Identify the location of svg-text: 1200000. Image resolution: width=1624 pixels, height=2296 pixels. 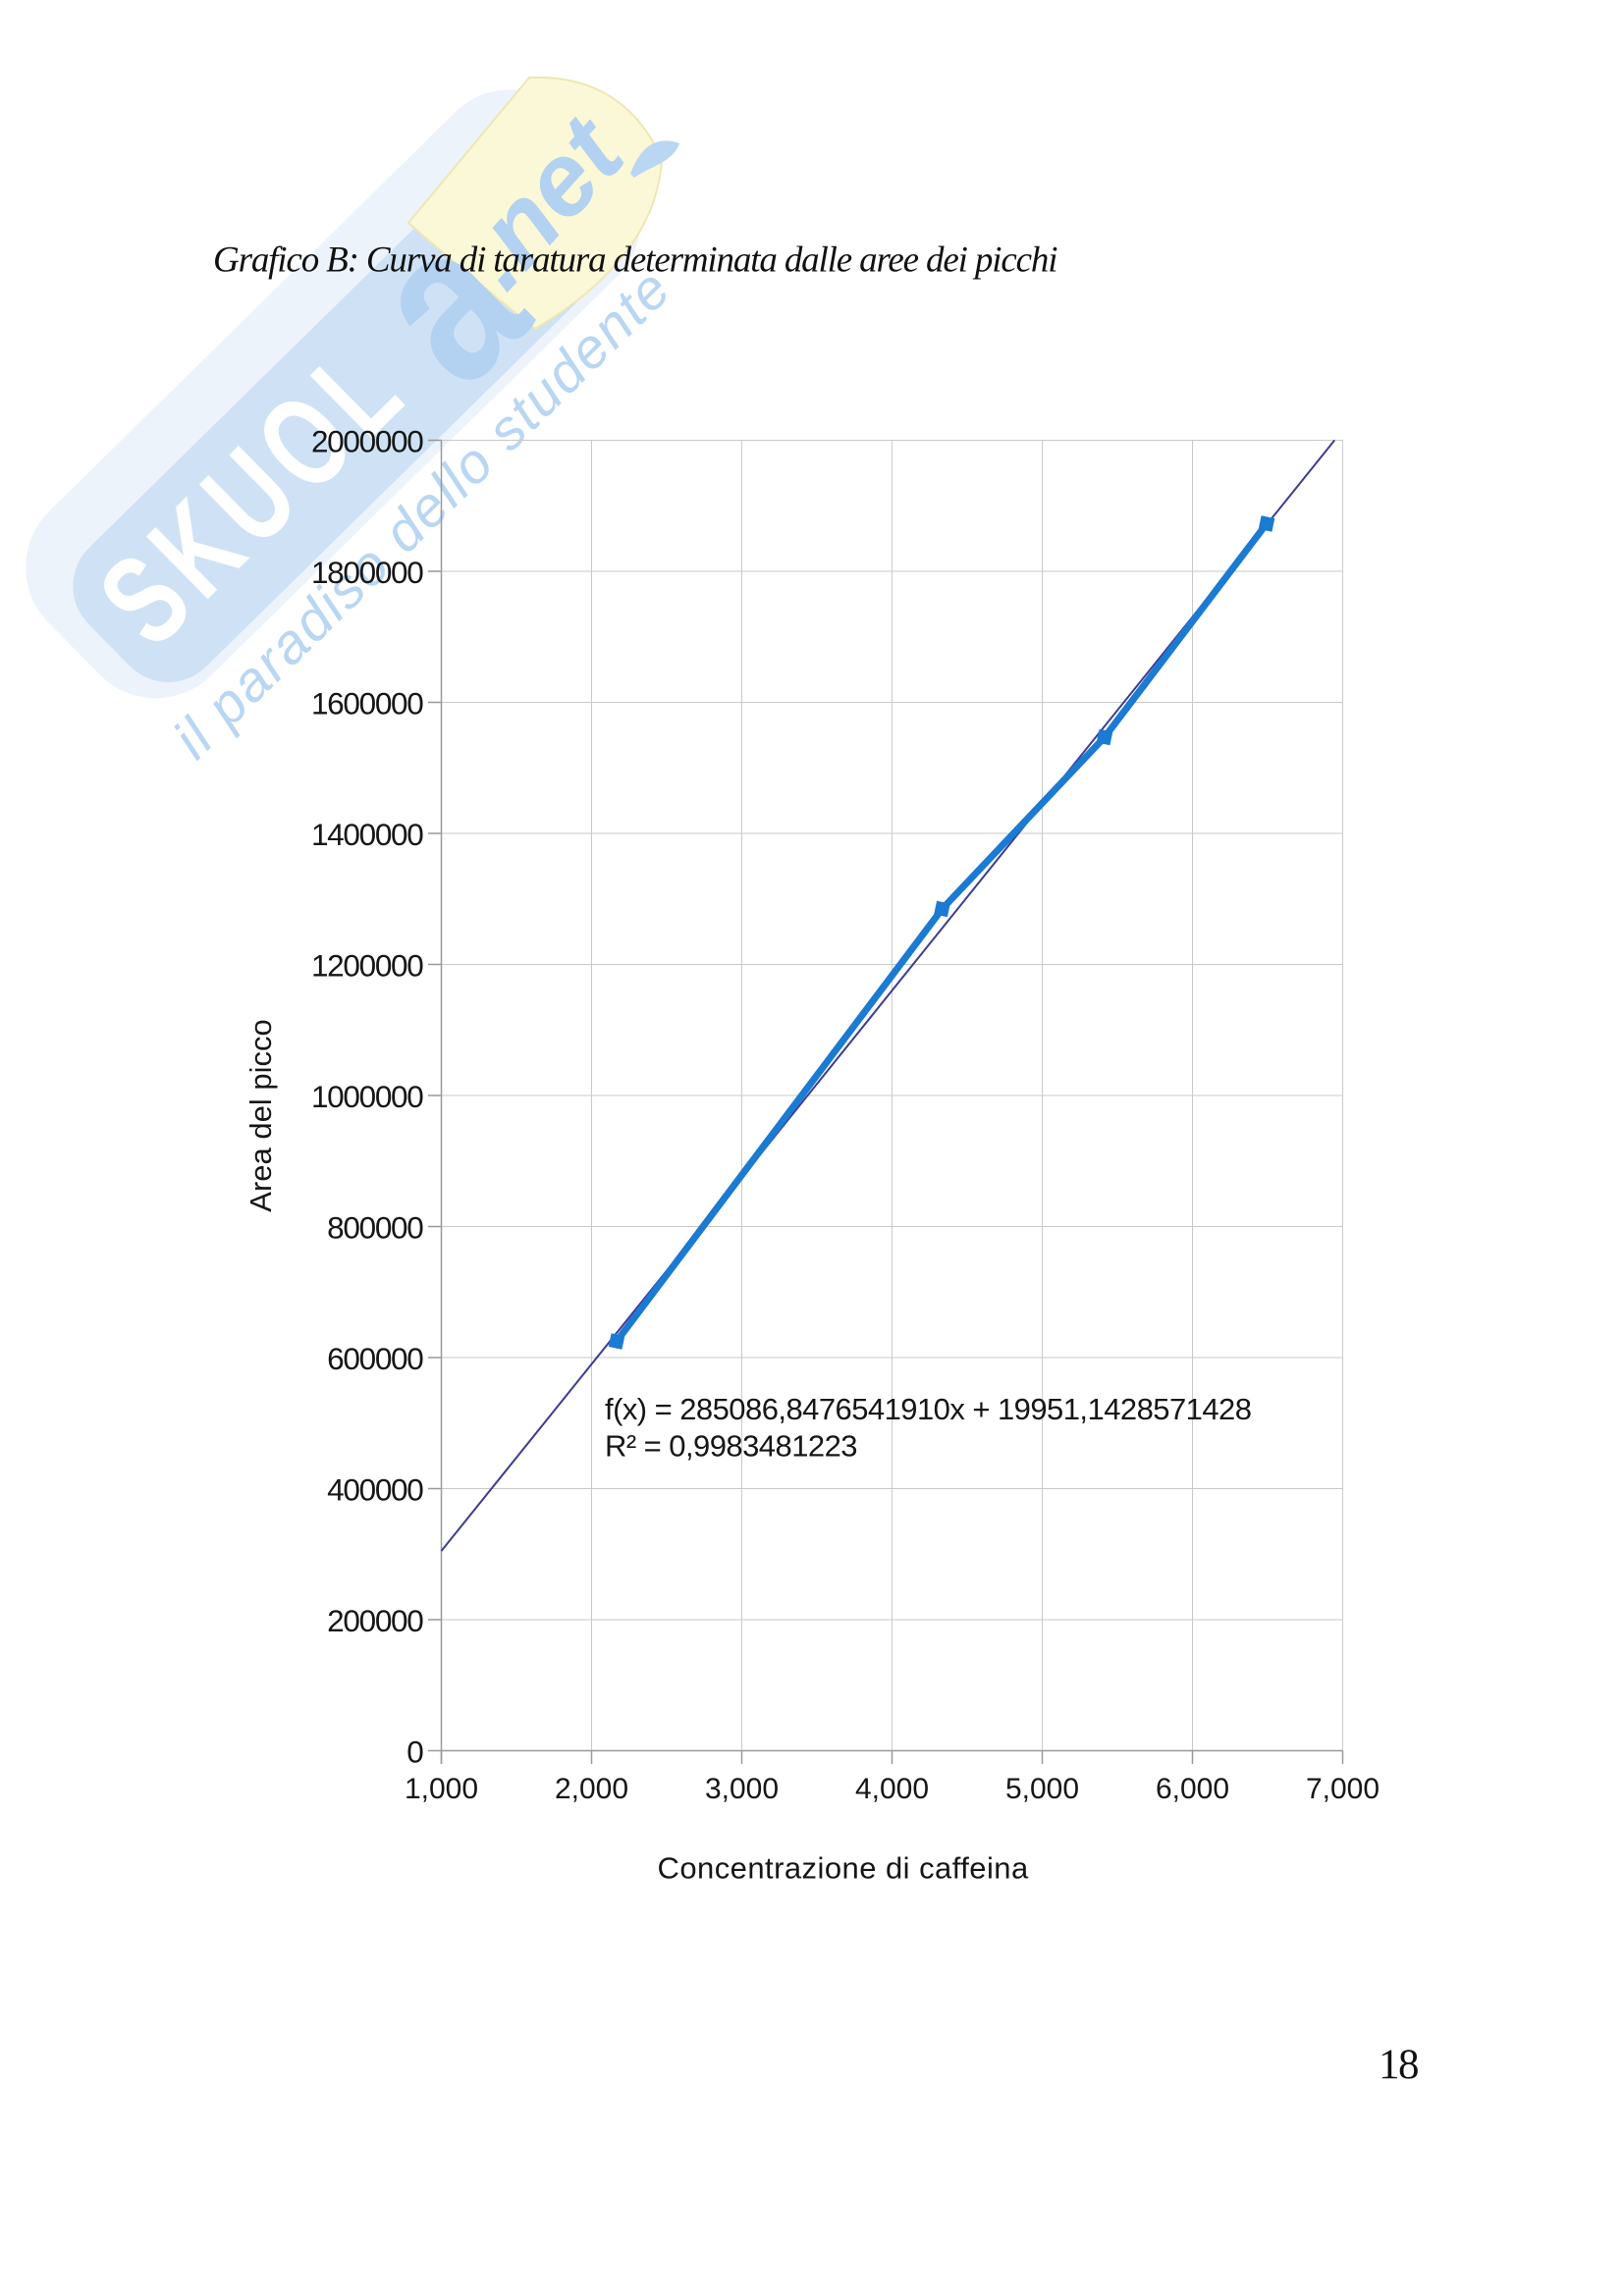
(367, 966).